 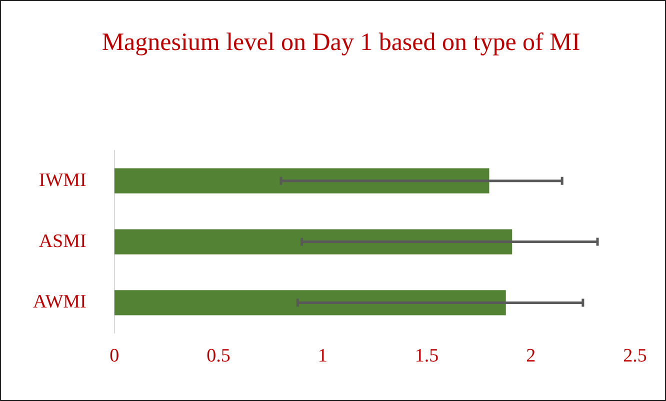 What do you see at coordinates (218, 356) in the screenshot?
I see `x-tick-label: 0.5` at bounding box center [218, 356].